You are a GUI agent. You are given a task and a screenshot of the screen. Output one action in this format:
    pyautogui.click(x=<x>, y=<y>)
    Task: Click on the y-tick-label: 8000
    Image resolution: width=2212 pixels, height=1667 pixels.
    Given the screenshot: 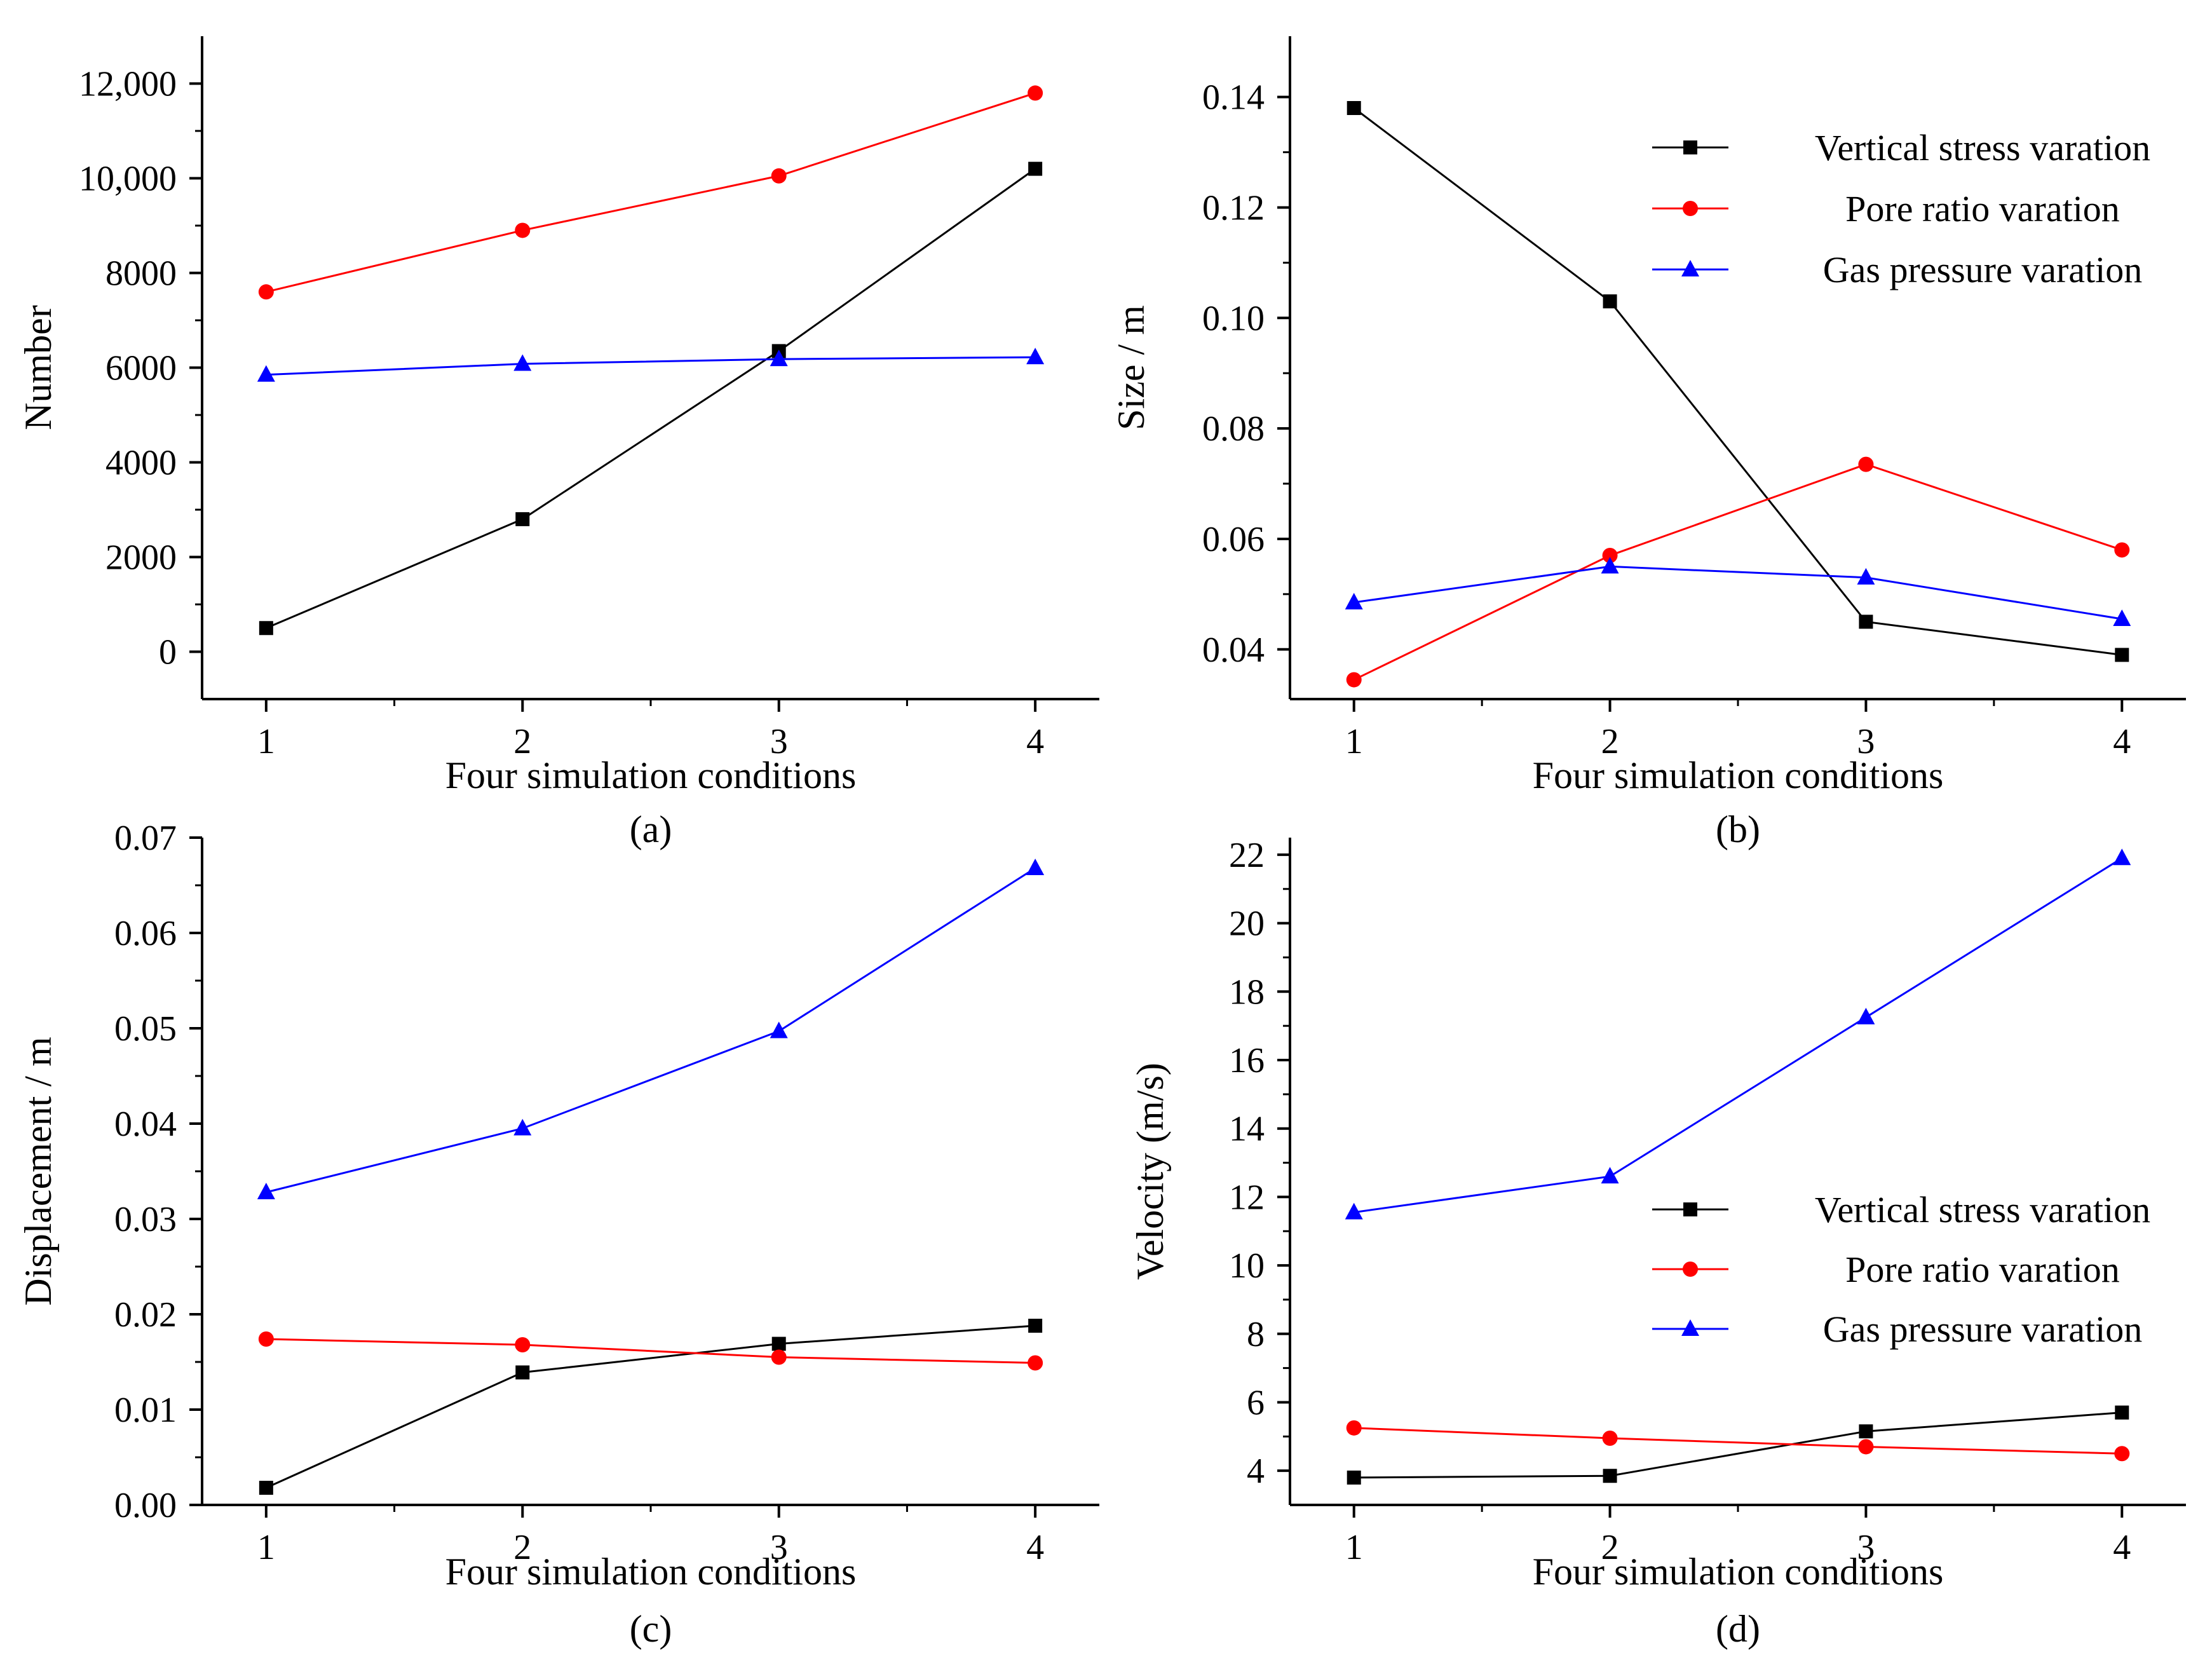 What is the action you would take?
    pyautogui.click(x=141, y=274)
    